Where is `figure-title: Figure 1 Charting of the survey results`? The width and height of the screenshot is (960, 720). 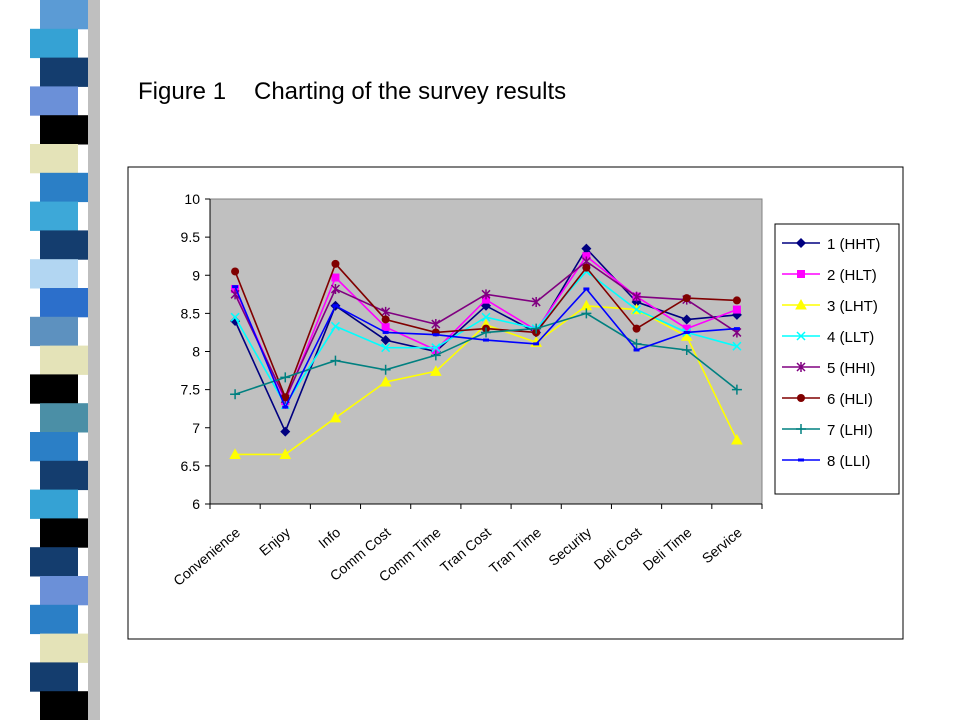 figure-title: Figure 1 Charting of the survey results is located at coordinates (352, 92).